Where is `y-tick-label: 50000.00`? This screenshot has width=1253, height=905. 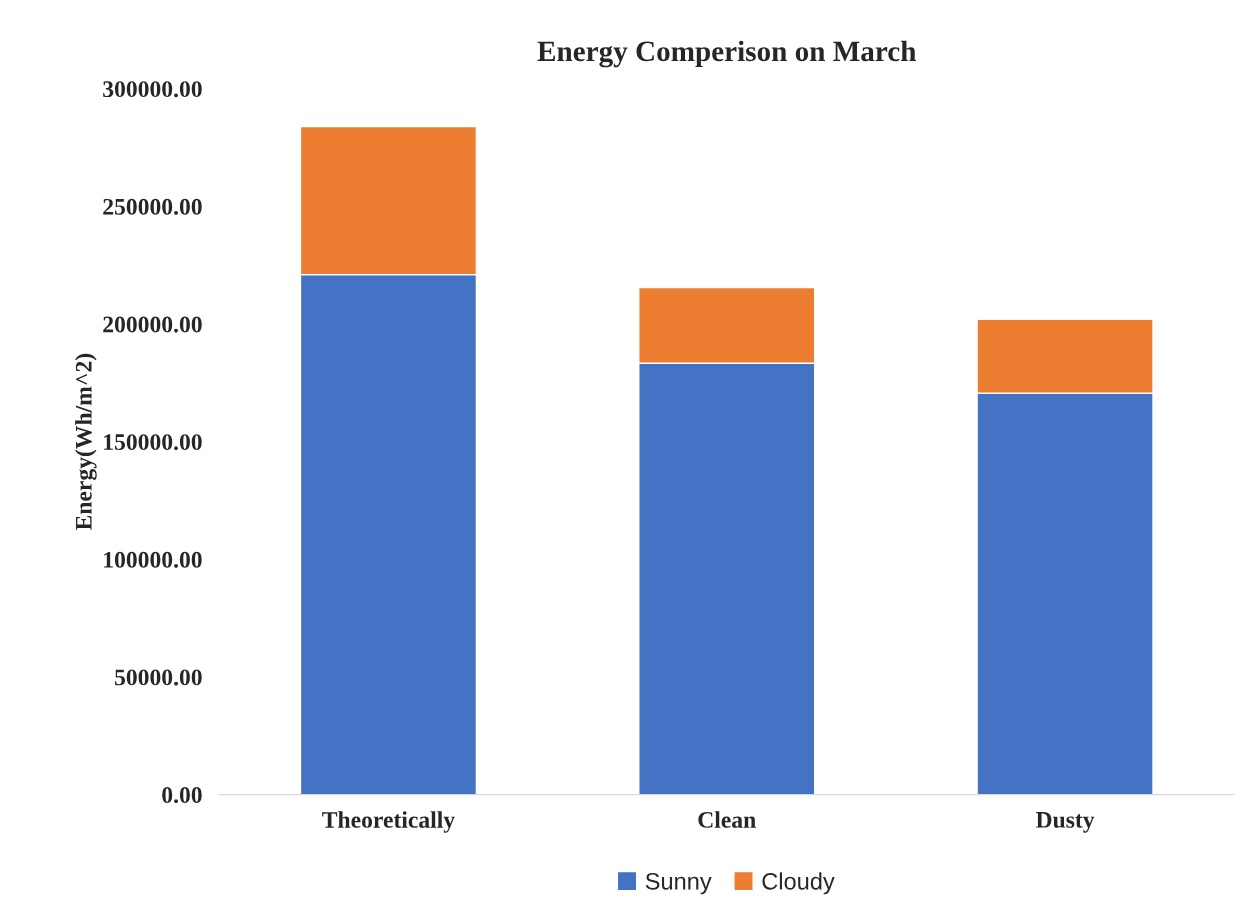
y-tick-label: 50000.00 is located at coordinates (158, 677).